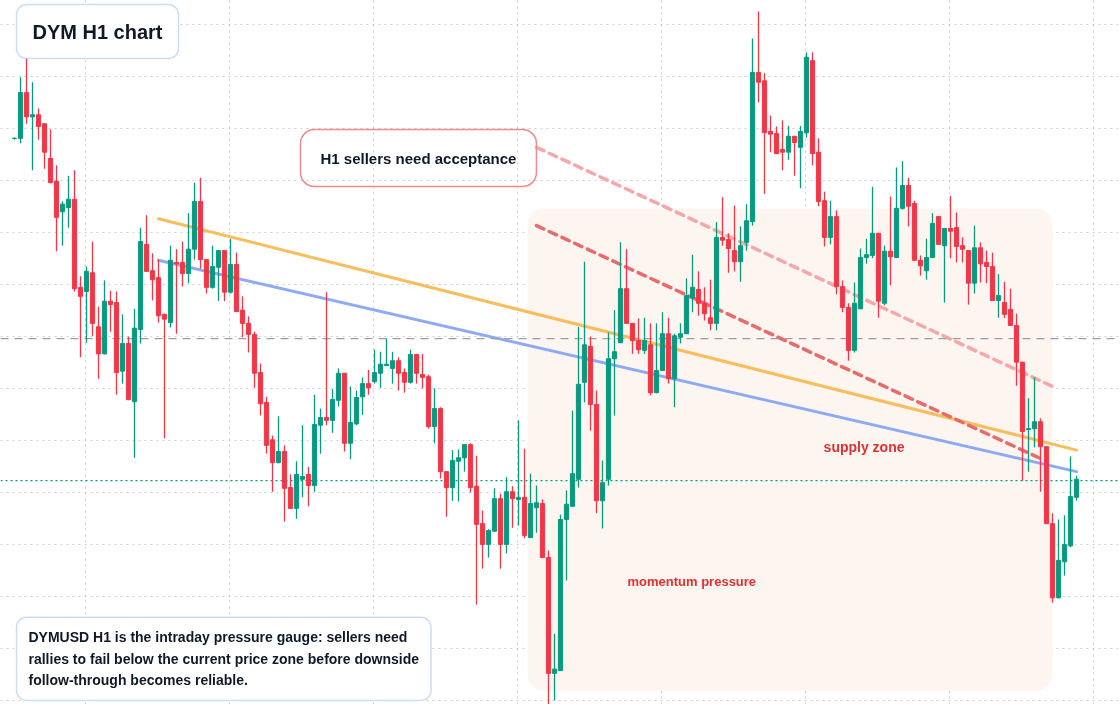 This screenshot has height=704, width=1120. I want to click on annotation: H1 sellers need acceptance, so click(418, 158).